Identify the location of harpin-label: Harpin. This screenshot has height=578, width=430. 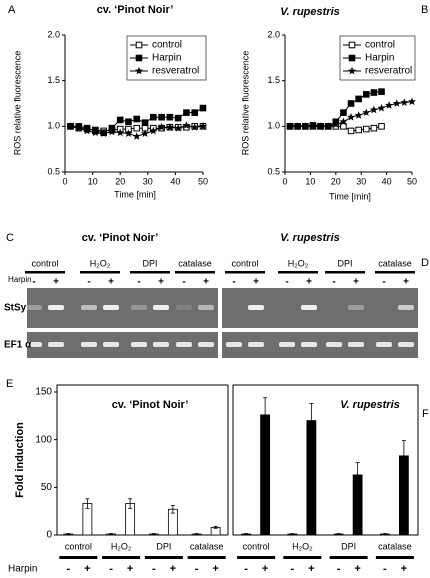
(20, 279).